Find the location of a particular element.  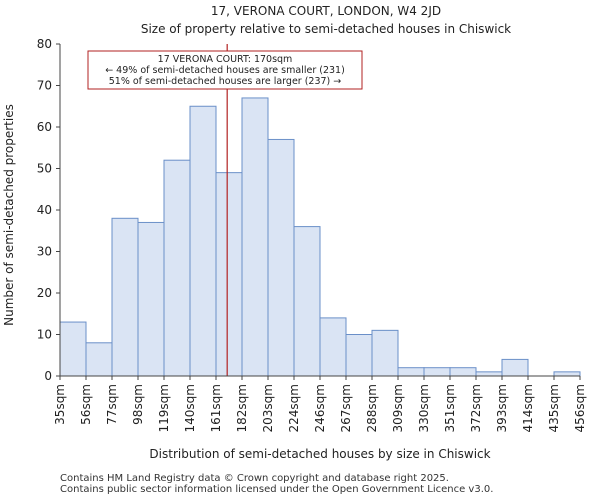

x-tick-label: 288sqm is located at coordinates (372, 408).